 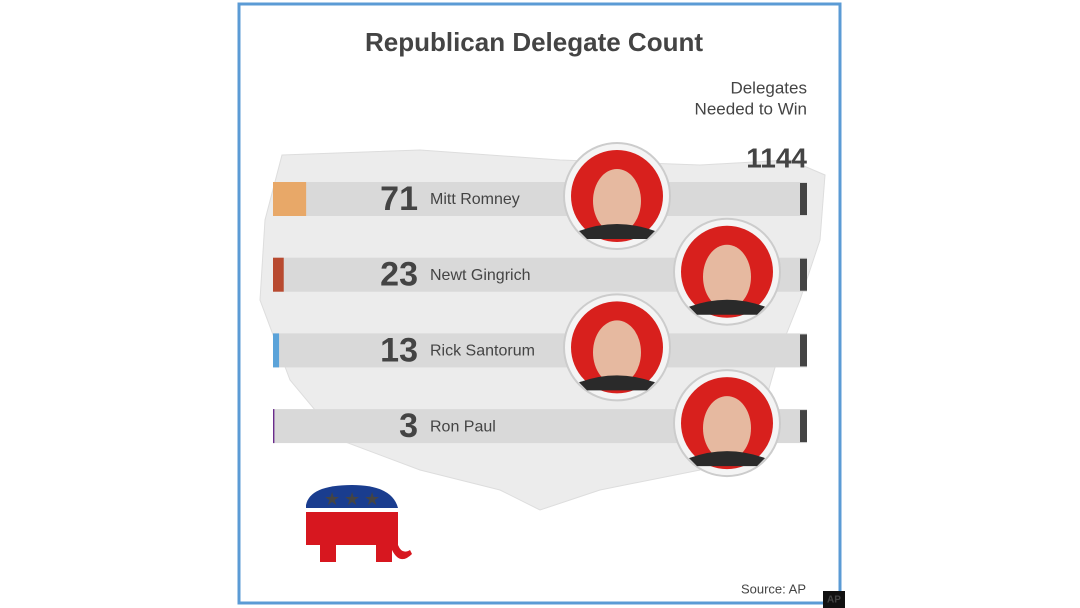 I want to click on badge: AP, so click(x=834, y=600).